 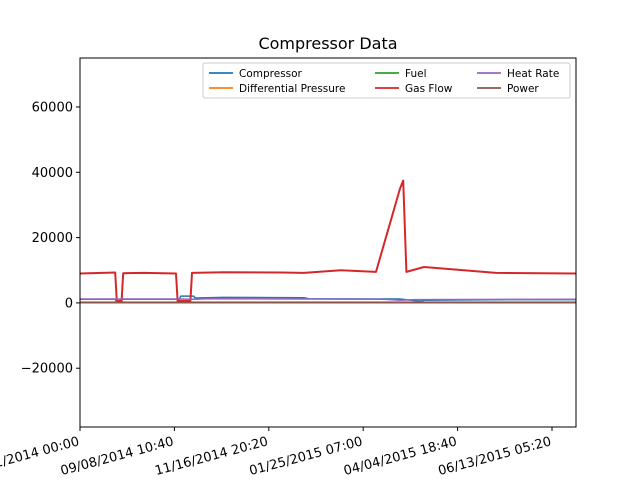 I want to click on y-tick-label: 20000, so click(x=52, y=238).